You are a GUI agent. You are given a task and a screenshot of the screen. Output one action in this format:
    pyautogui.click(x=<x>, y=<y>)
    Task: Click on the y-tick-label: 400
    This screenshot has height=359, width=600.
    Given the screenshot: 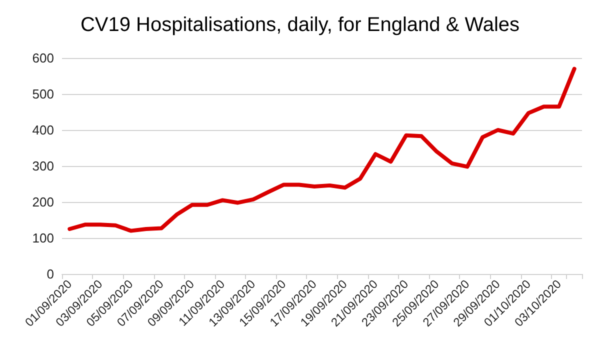 What is the action you would take?
    pyautogui.click(x=43, y=130)
    